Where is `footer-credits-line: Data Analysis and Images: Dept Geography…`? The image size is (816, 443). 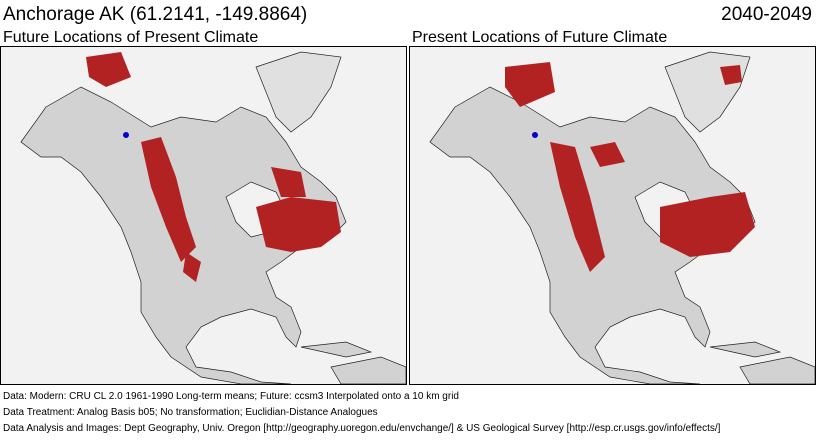
footer-credits-line: Data Analysis and Images: Dept Geography… is located at coordinates (362, 428).